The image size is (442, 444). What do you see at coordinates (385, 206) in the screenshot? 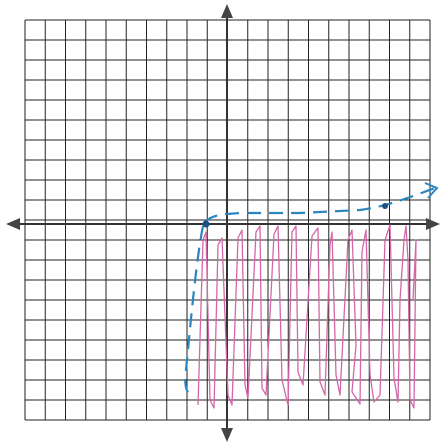
I see `line-point` at bounding box center [385, 206].